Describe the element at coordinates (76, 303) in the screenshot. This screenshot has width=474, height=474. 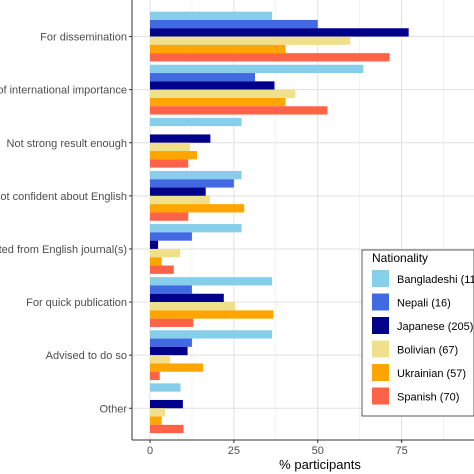
I see `y-tick-label: For quick publication` at that location.